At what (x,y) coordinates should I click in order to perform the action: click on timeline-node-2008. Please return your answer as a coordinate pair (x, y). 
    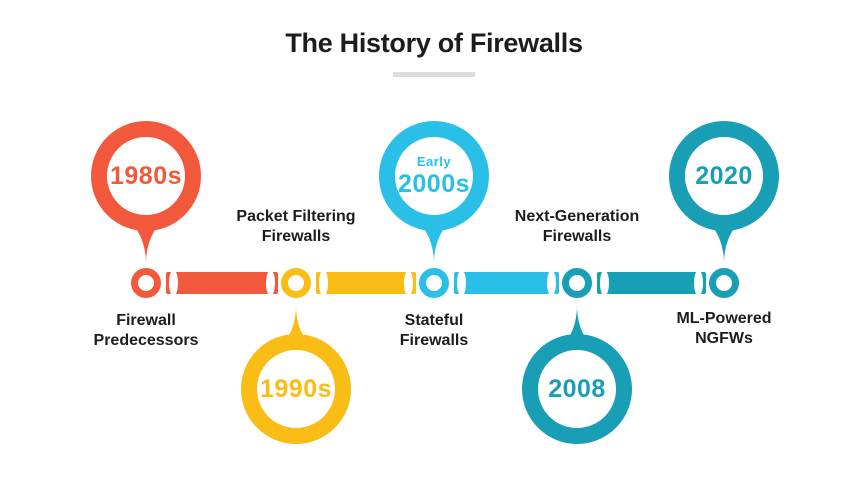
    Looking at the image, I should click on (577, 283).